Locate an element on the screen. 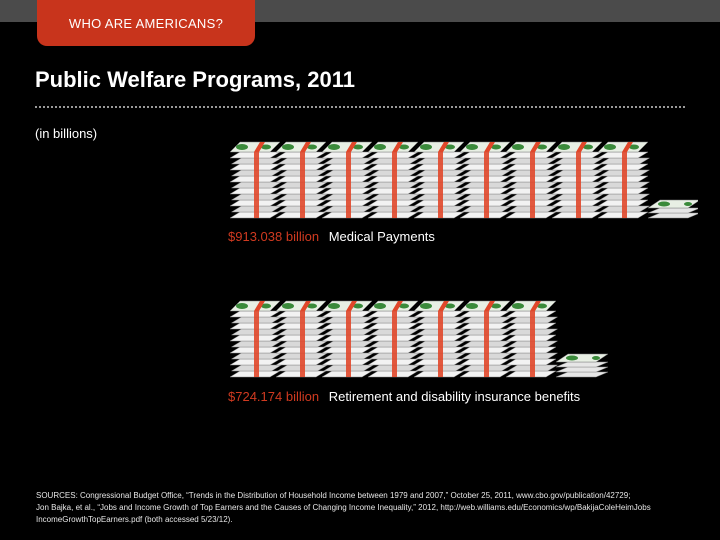 Image resolution: width=720 pixels, height=540 pixels. page-title: Public Welfare Programs, 2011 is located at coordinates (195, 79).